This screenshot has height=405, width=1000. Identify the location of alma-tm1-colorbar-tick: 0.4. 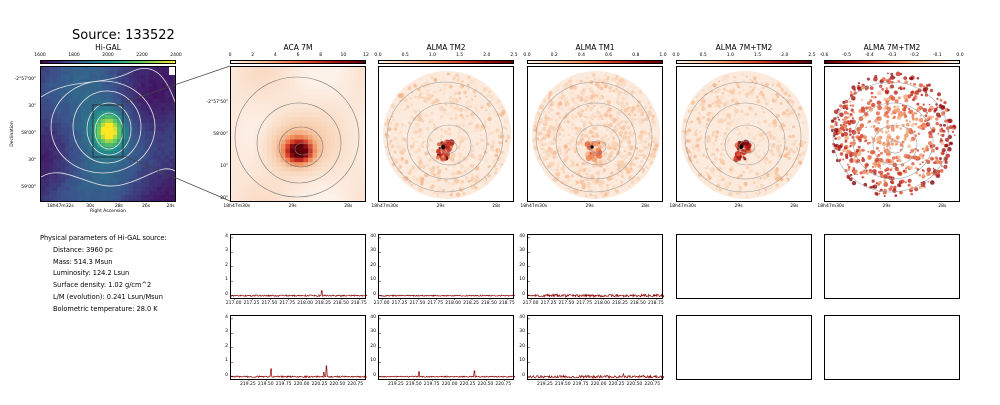
(581, 55).